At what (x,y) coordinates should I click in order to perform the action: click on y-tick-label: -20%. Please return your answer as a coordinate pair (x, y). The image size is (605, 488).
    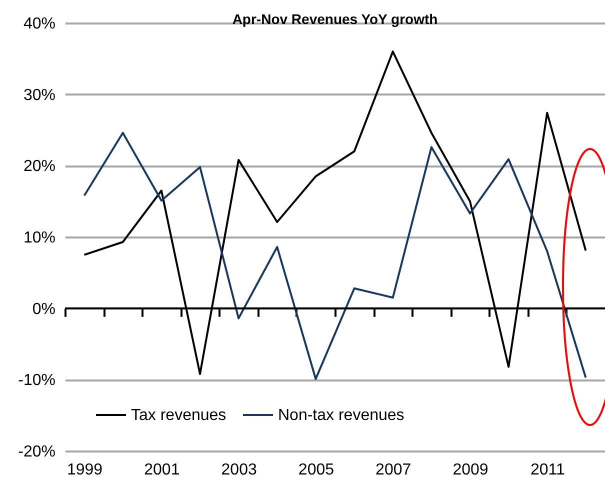
    Looking at the image, I should click on (37, 452).